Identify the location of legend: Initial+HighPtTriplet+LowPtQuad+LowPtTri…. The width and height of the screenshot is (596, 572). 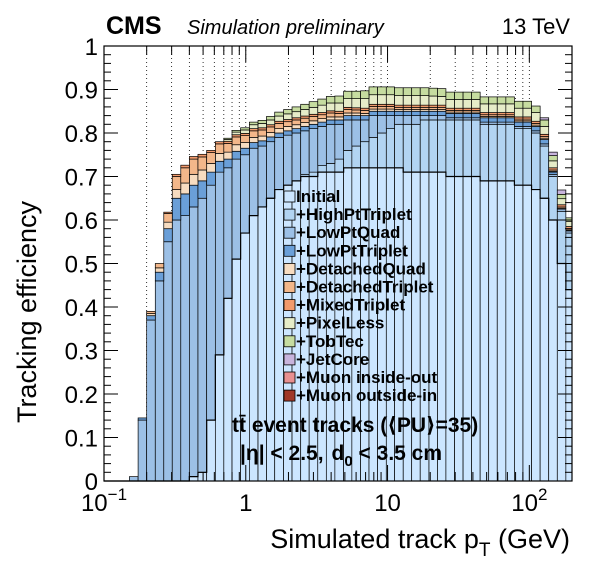
(360, 296).